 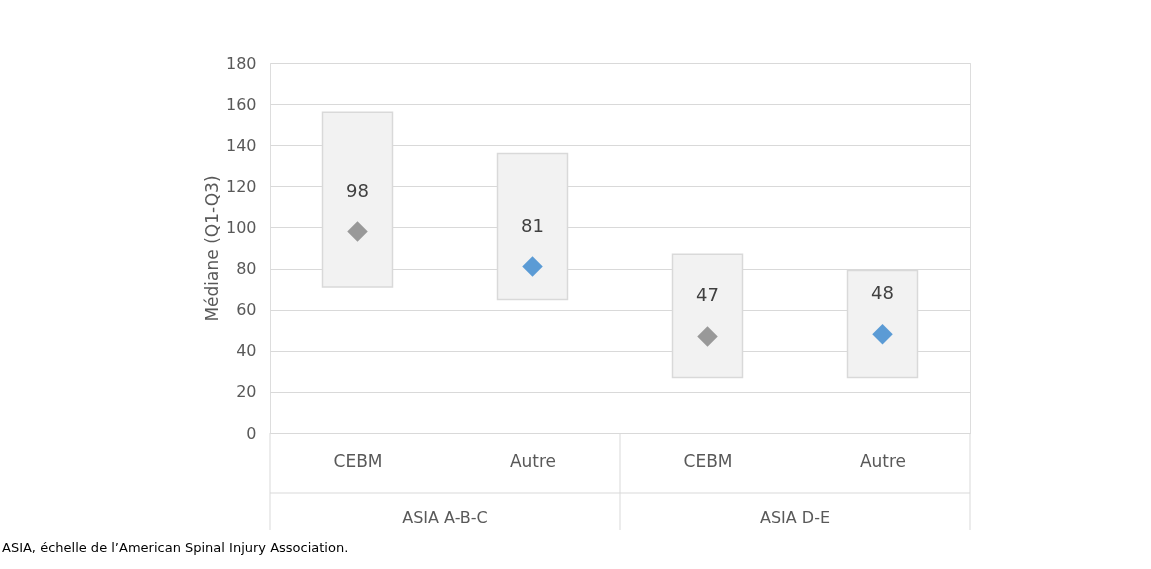 What do you see at coordinates (241, 104) in the screenshot?
I see `y-tick-label: 160` at bounding box center [241, 104].